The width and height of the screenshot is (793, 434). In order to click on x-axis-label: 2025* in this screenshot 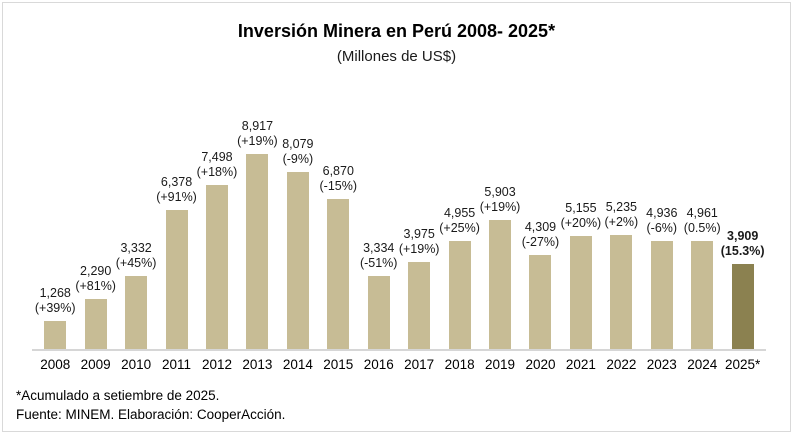, I will do `click(743, 364)`.